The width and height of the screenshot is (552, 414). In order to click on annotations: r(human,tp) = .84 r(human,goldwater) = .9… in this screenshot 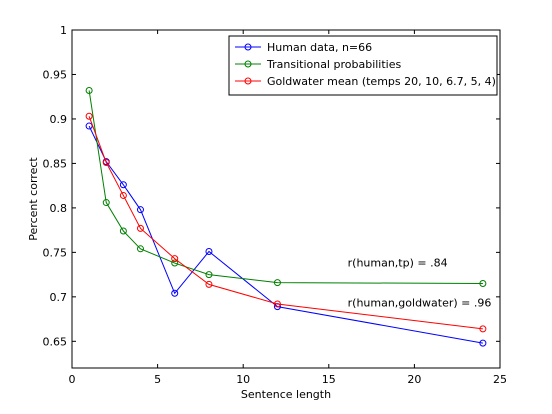, I will do `click(420, 283)`.